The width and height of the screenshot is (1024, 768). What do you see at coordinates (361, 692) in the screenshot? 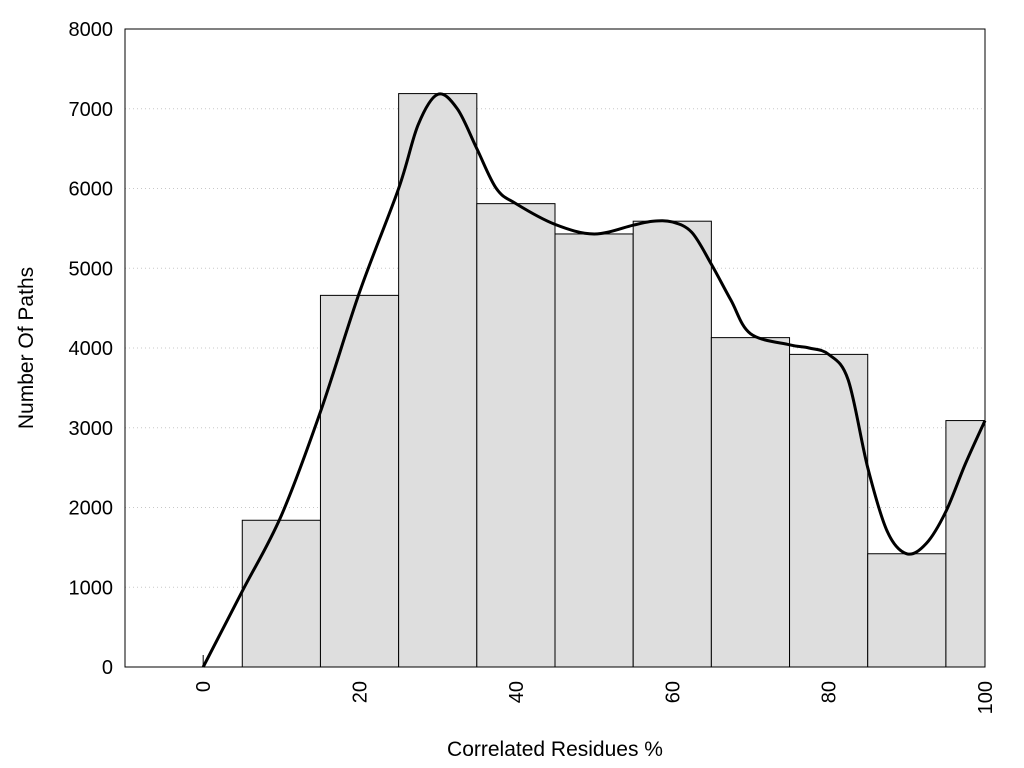
I see `x-tick-label: 20` at bounding box center [361, 692].